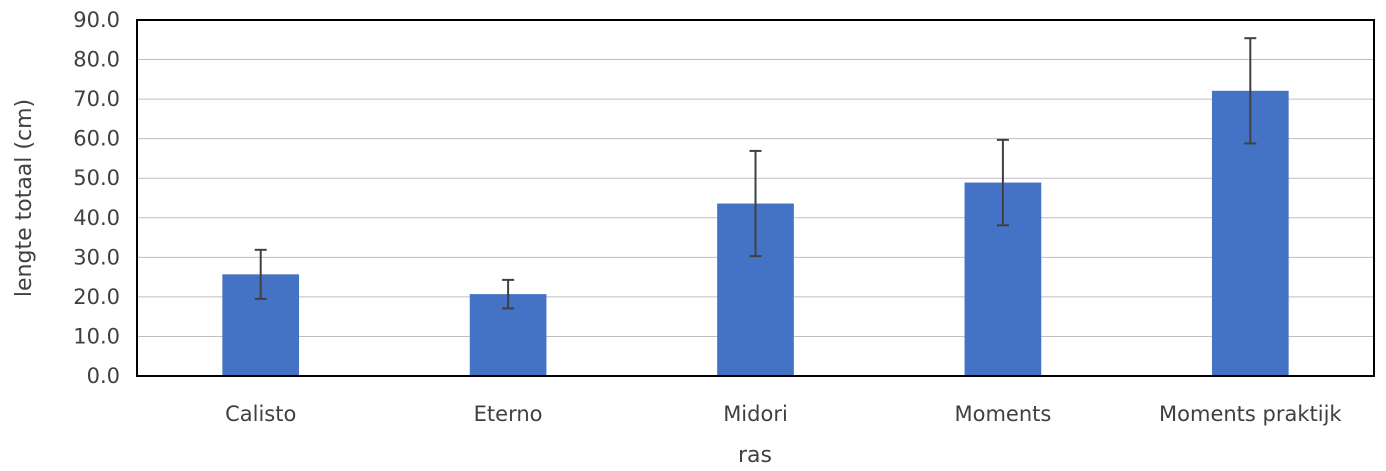  Describe the element at coordinates (96, 178) in the screenshot. I see `y-tick-label: 50.0` at that location.